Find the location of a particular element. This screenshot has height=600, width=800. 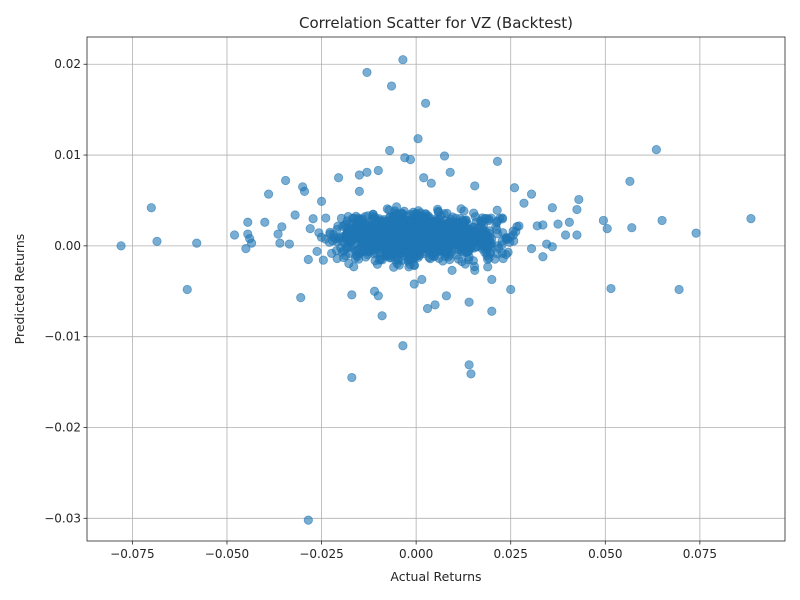

x-tick-label: 0.025 is located at coordinates (511, 554).